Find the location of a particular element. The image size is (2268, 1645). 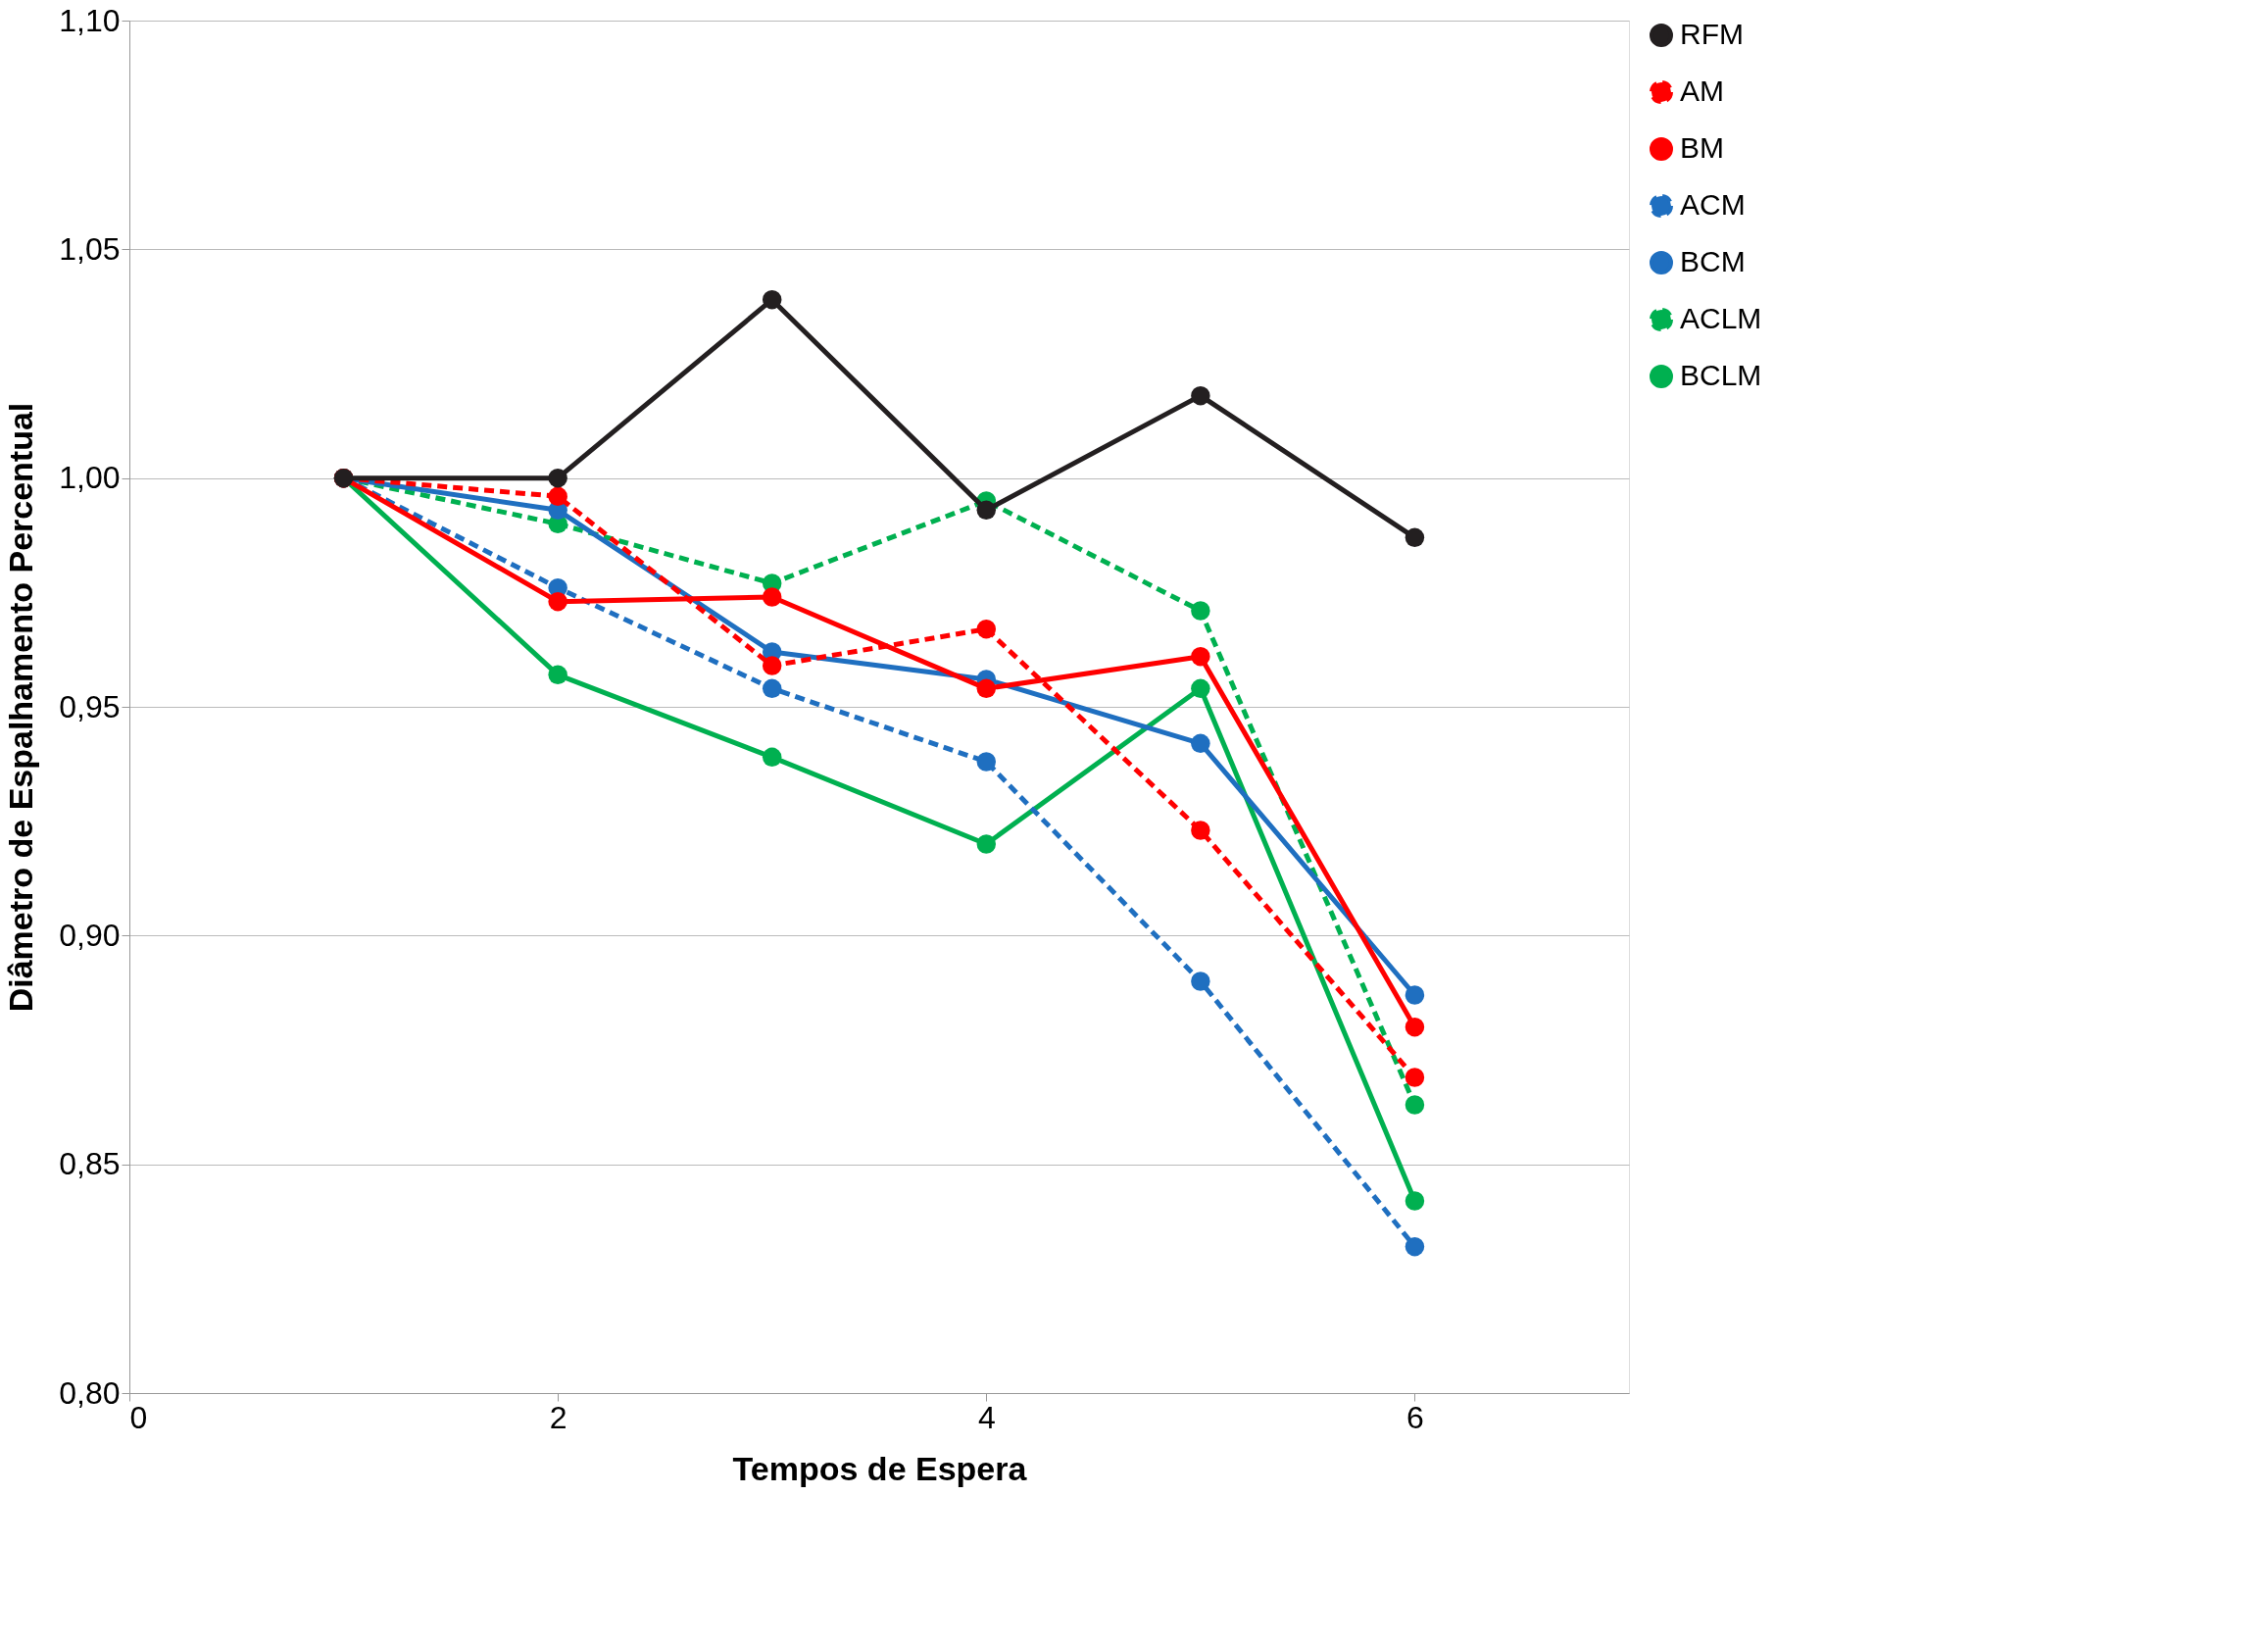

x-tick-label: 4 is located at coordinates (986, 1417).